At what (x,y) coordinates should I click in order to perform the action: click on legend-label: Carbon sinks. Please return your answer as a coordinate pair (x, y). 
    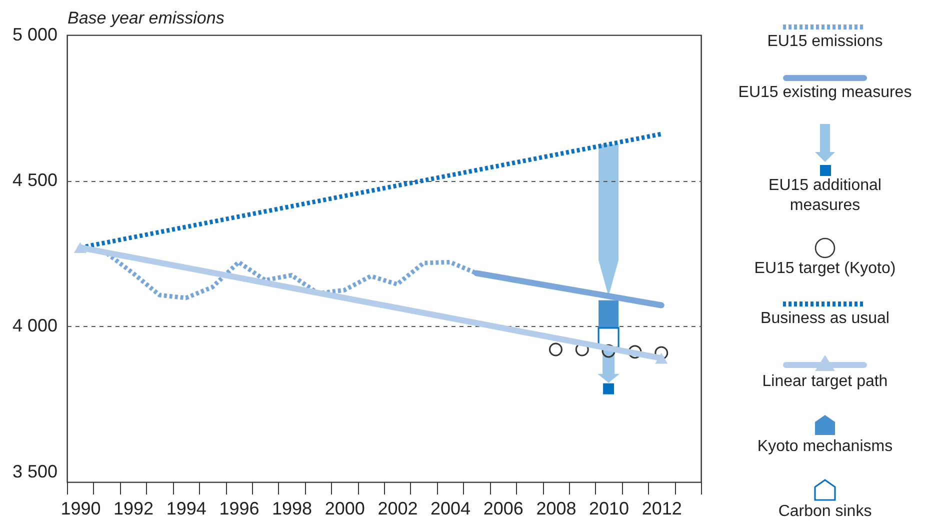
    Looking at the image, I should click on (825, 512).